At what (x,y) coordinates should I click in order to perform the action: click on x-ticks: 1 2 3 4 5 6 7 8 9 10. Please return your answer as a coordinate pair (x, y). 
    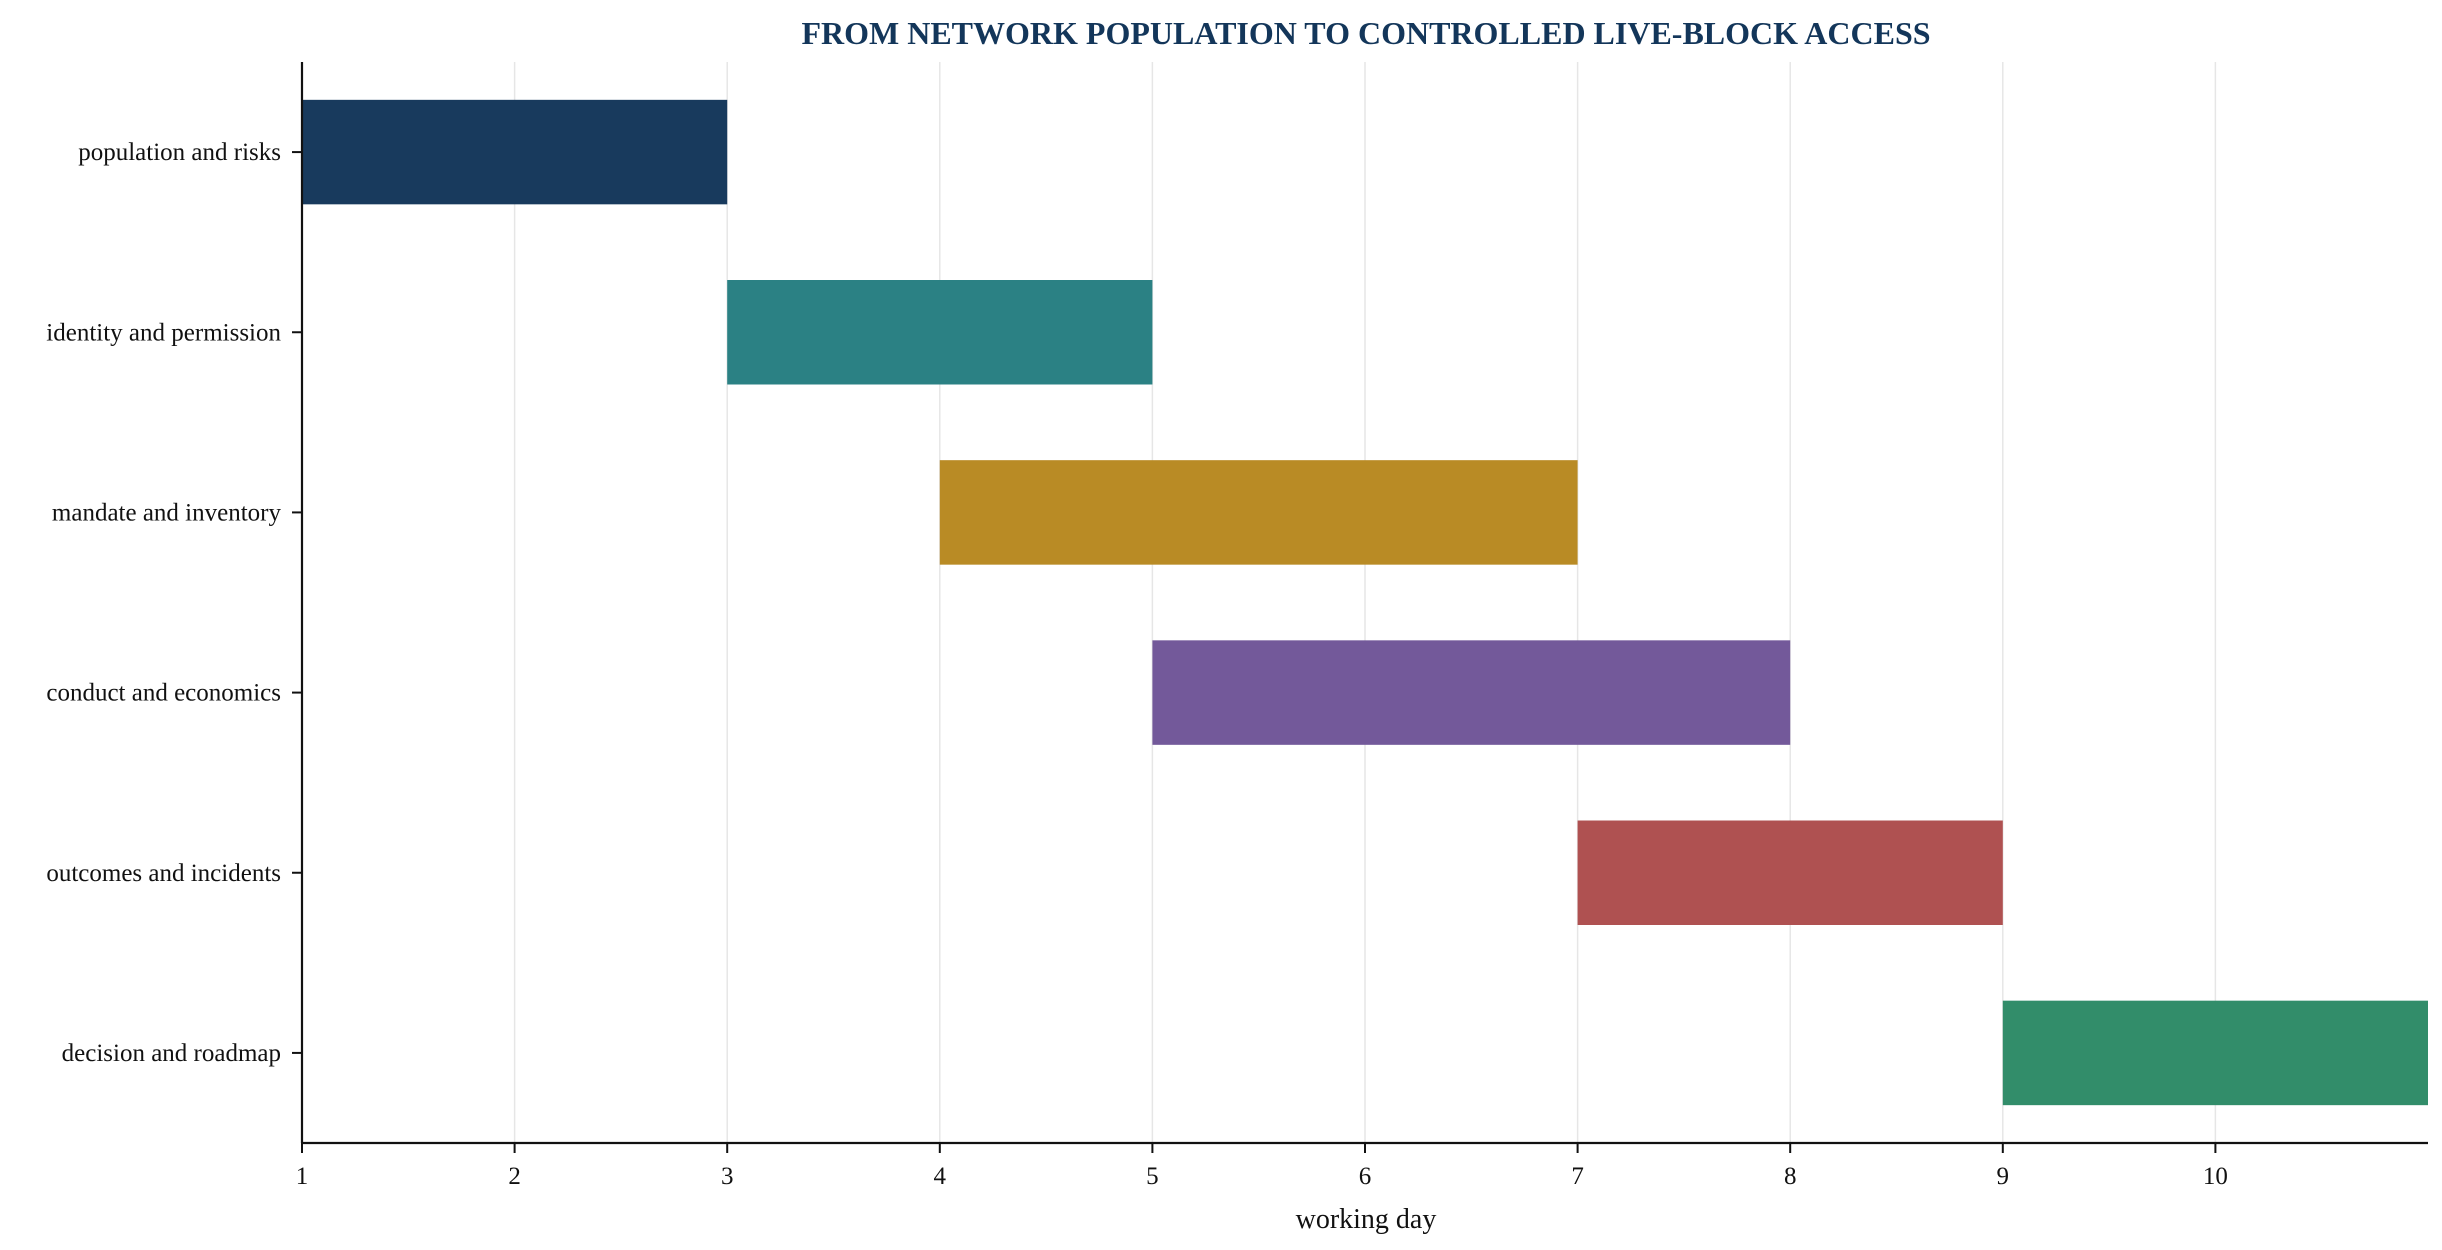
    Looking at the image, I should click on (1262, 1166).